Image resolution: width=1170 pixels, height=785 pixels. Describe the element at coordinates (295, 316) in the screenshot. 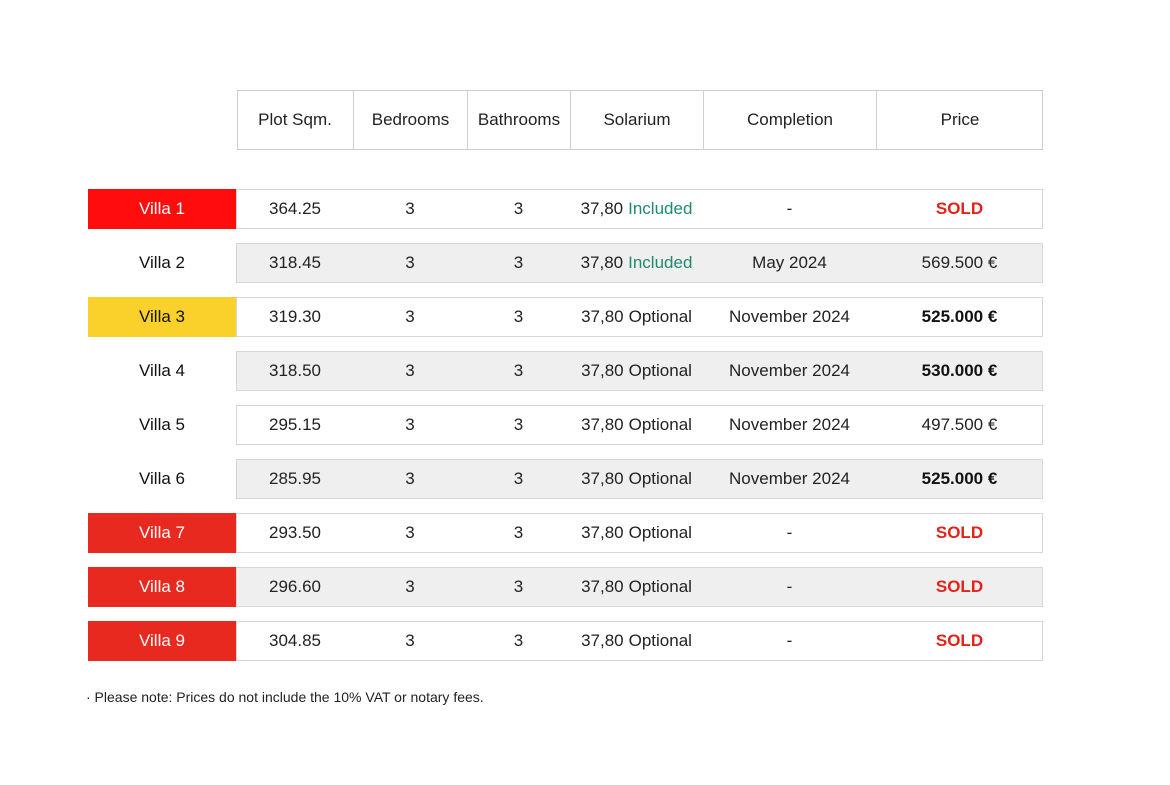

I see `plot: 319.30` at that location.